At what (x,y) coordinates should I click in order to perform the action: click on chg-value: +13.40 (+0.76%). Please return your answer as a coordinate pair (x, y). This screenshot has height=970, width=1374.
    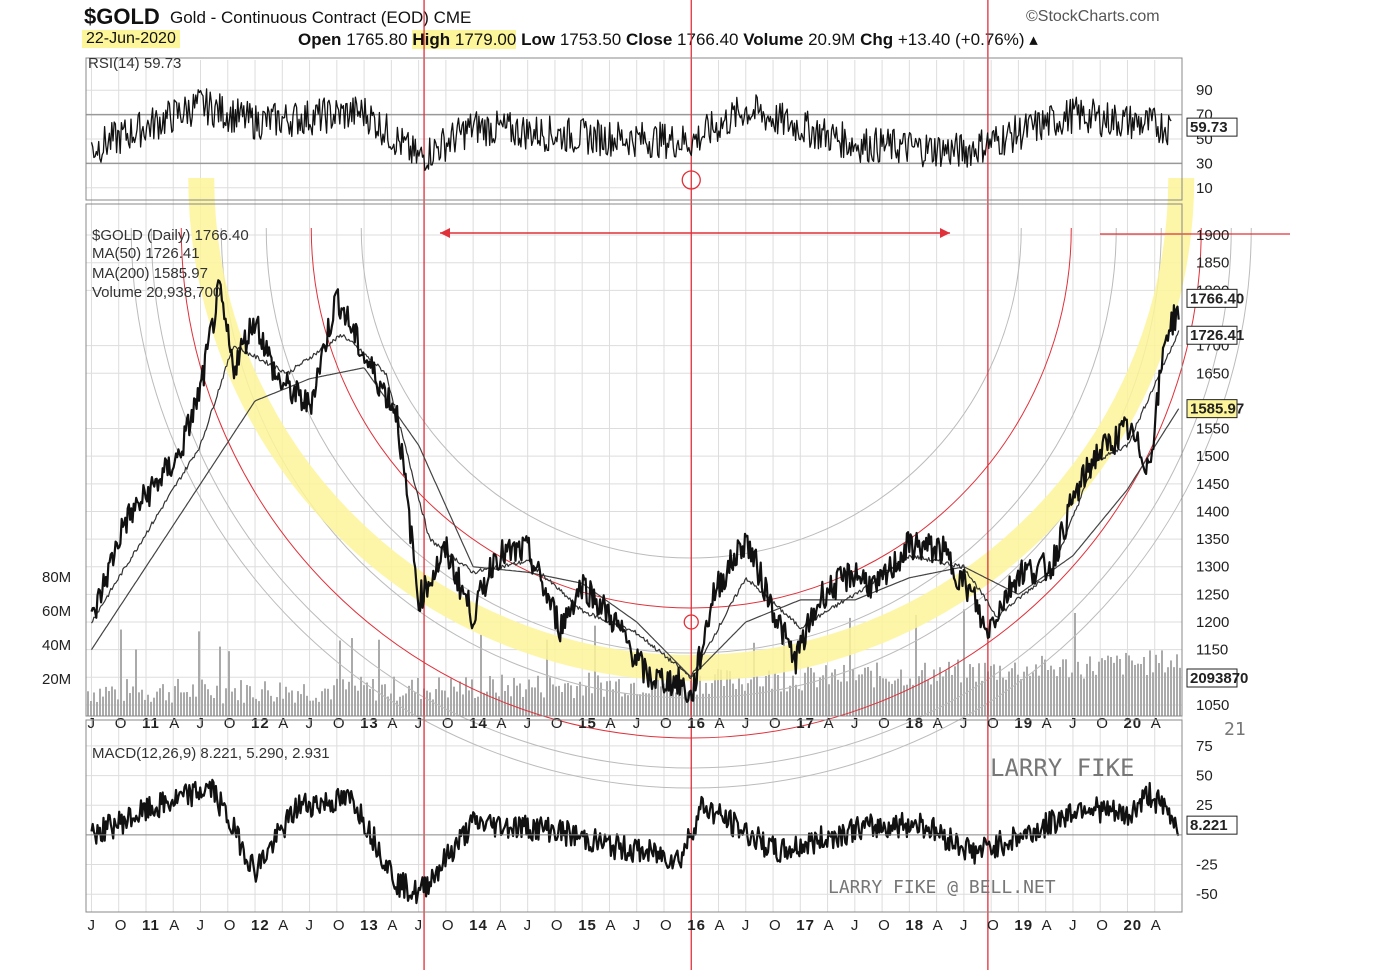
    Looking at the image, I should click on (961, 39).